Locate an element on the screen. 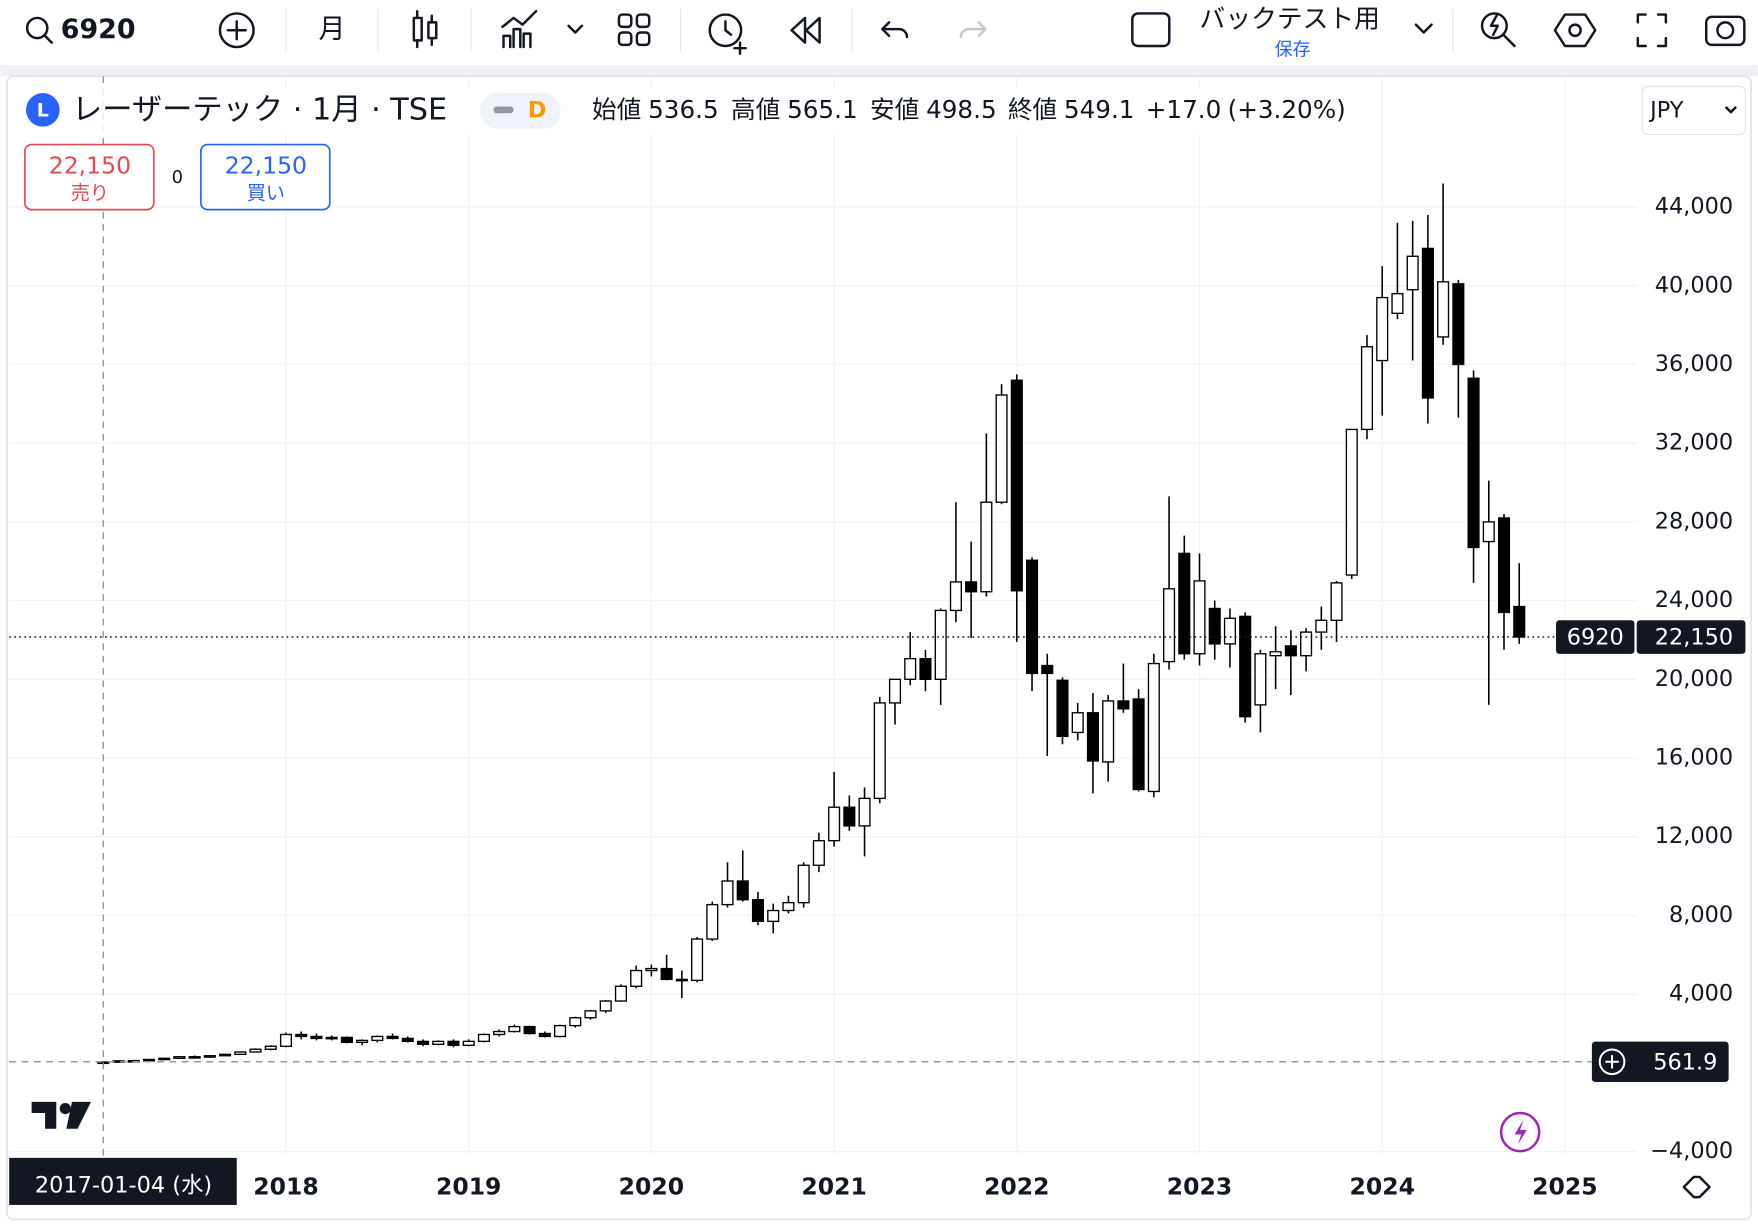 This screenshot has height=1224, width=1758. tradingview-logo is located at coordinates (61, 1115).